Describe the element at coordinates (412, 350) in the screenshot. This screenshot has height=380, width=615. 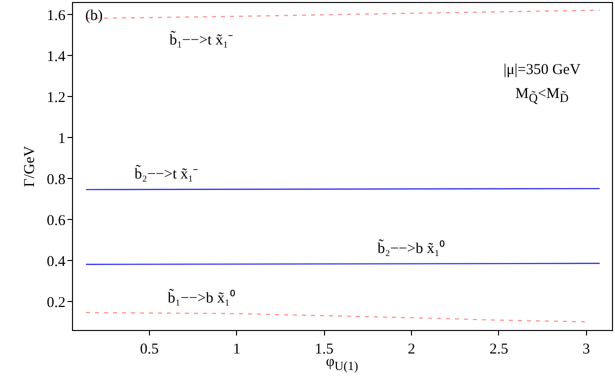
I see `x-tick-label: 2` at that location.